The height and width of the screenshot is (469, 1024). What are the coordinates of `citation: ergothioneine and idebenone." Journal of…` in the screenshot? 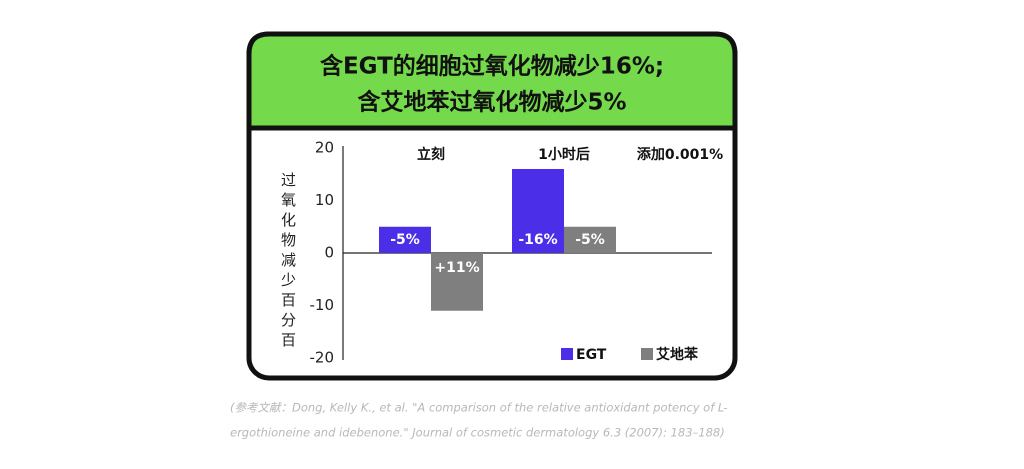 It's located at (477, 433).